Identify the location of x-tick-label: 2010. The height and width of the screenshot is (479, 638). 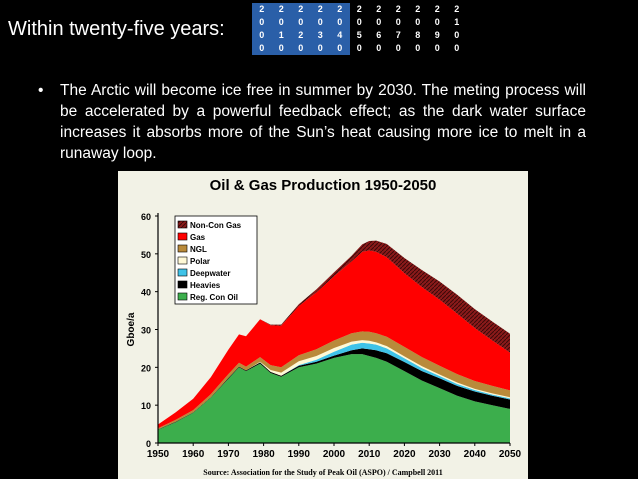
(369, 454).